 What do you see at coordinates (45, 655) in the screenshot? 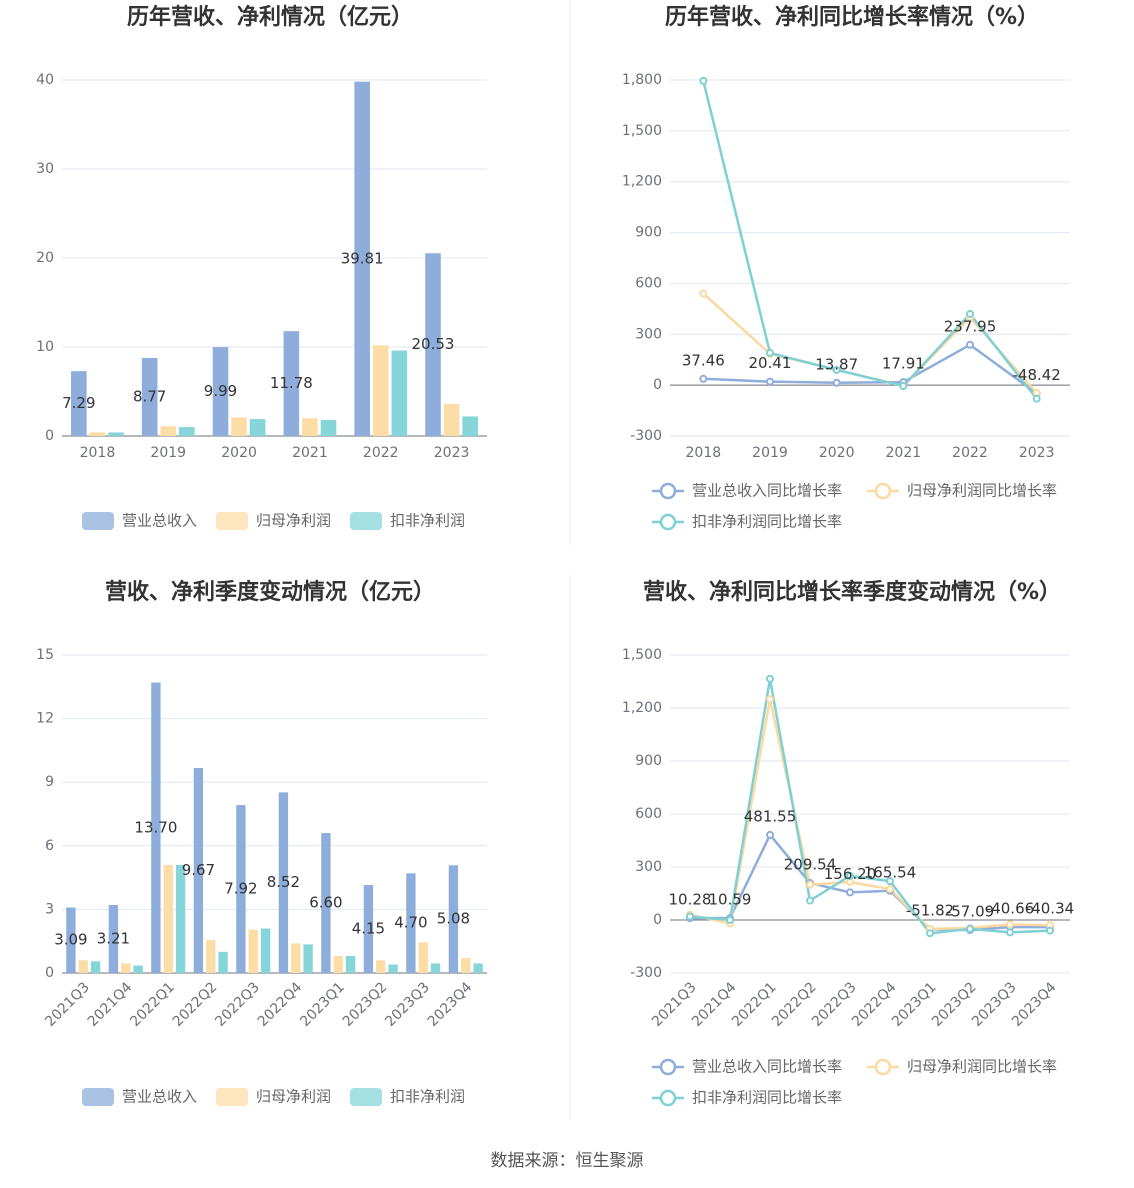
I see `y-tick-label: 15` at bounding box center [45, 655].